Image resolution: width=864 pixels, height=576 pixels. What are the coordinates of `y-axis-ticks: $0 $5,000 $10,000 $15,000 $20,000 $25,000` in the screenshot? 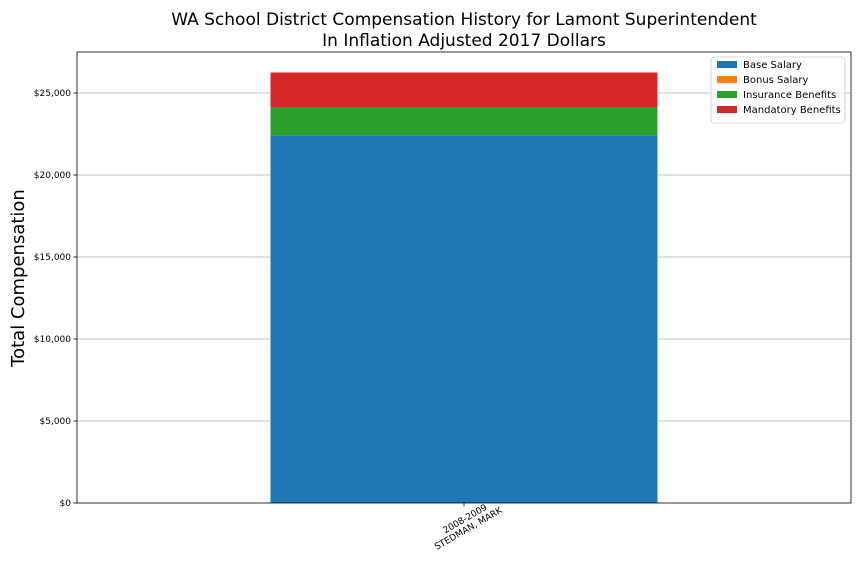 It's located at (55, 299).